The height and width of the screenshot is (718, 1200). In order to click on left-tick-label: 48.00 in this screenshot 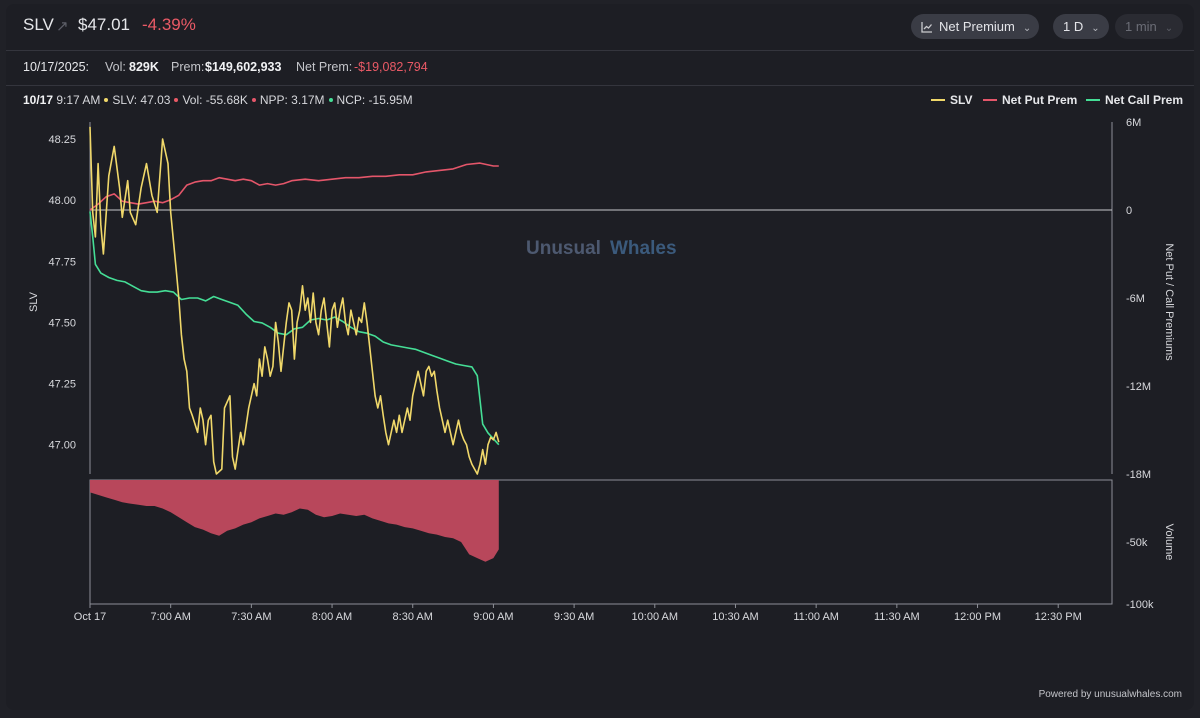, I will do `click(62, 201)`.